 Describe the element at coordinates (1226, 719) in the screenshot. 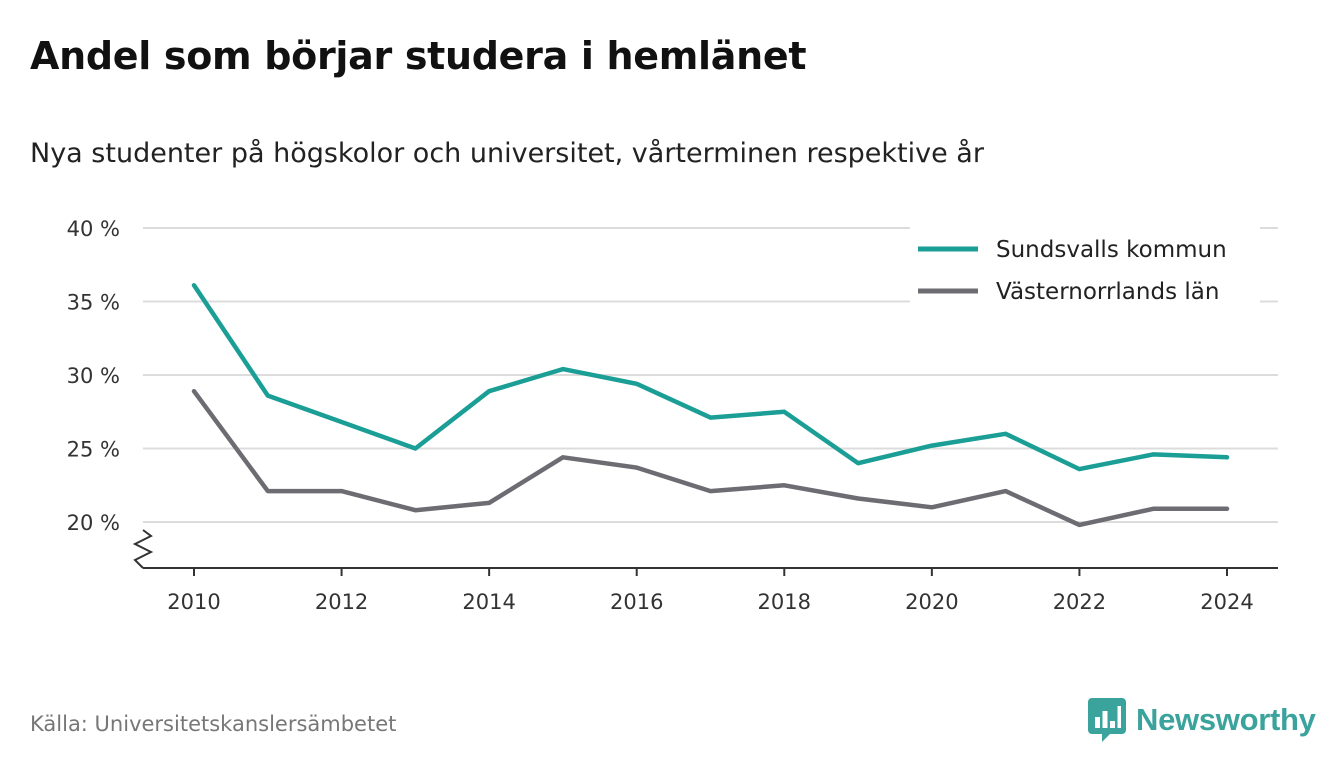

I see `brand-name: Newsworthy` at that location.